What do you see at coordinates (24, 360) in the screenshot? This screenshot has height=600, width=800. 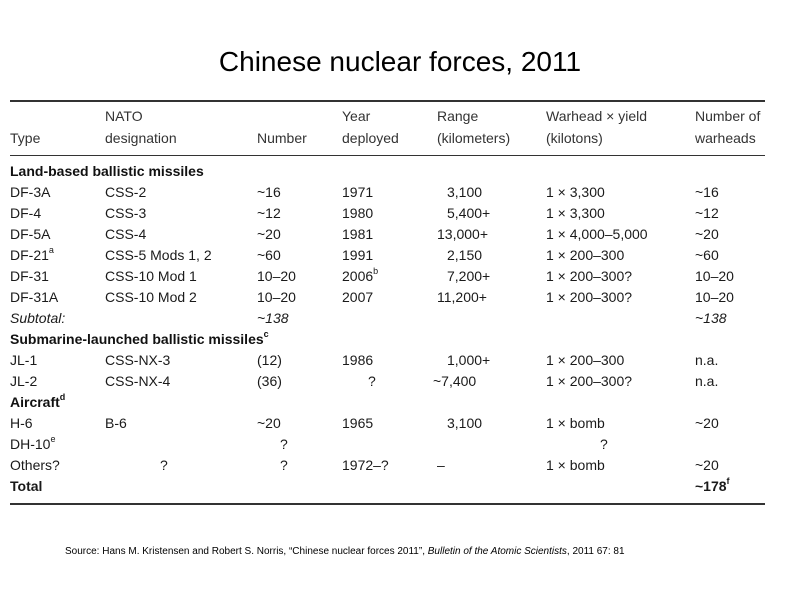 I see `cell-type: JL-1` at bounding box center [24, 360].